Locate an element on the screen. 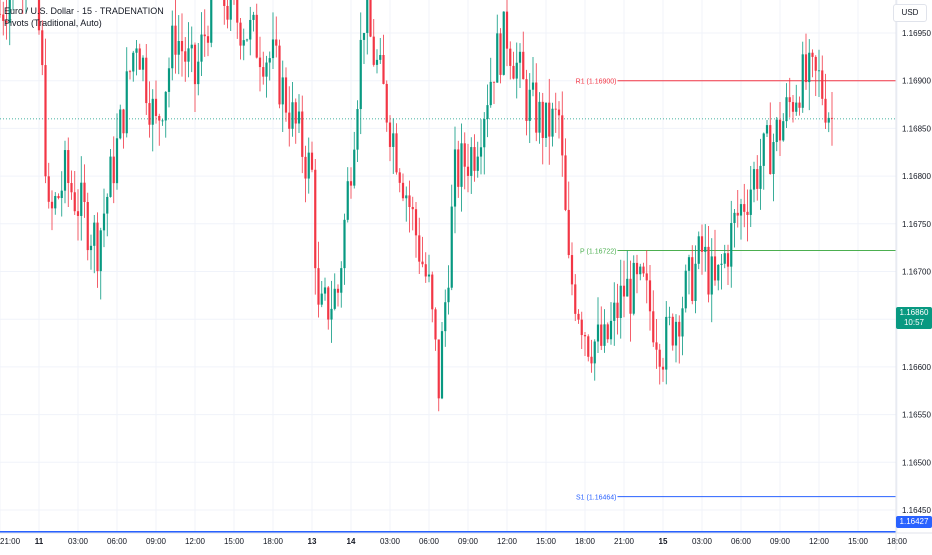 This screenshot has height=555, width=932. x-tick-label: 12:00 is located at coordinates (819, 541).